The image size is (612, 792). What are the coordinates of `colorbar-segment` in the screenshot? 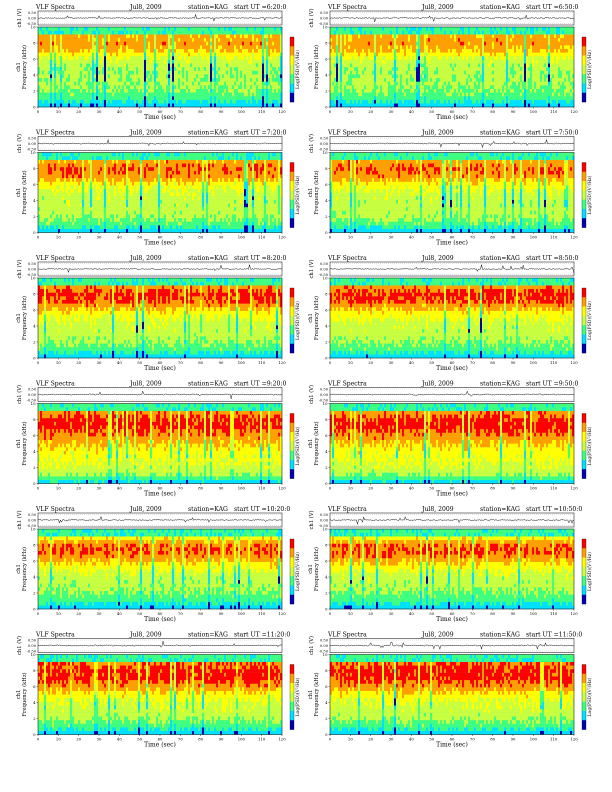 It's located at (292, 50).